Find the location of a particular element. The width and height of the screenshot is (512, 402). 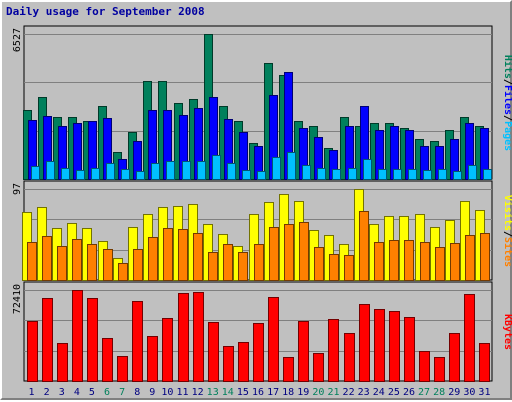

legend-item-hits: Hits is located at coordinates (507, 67).